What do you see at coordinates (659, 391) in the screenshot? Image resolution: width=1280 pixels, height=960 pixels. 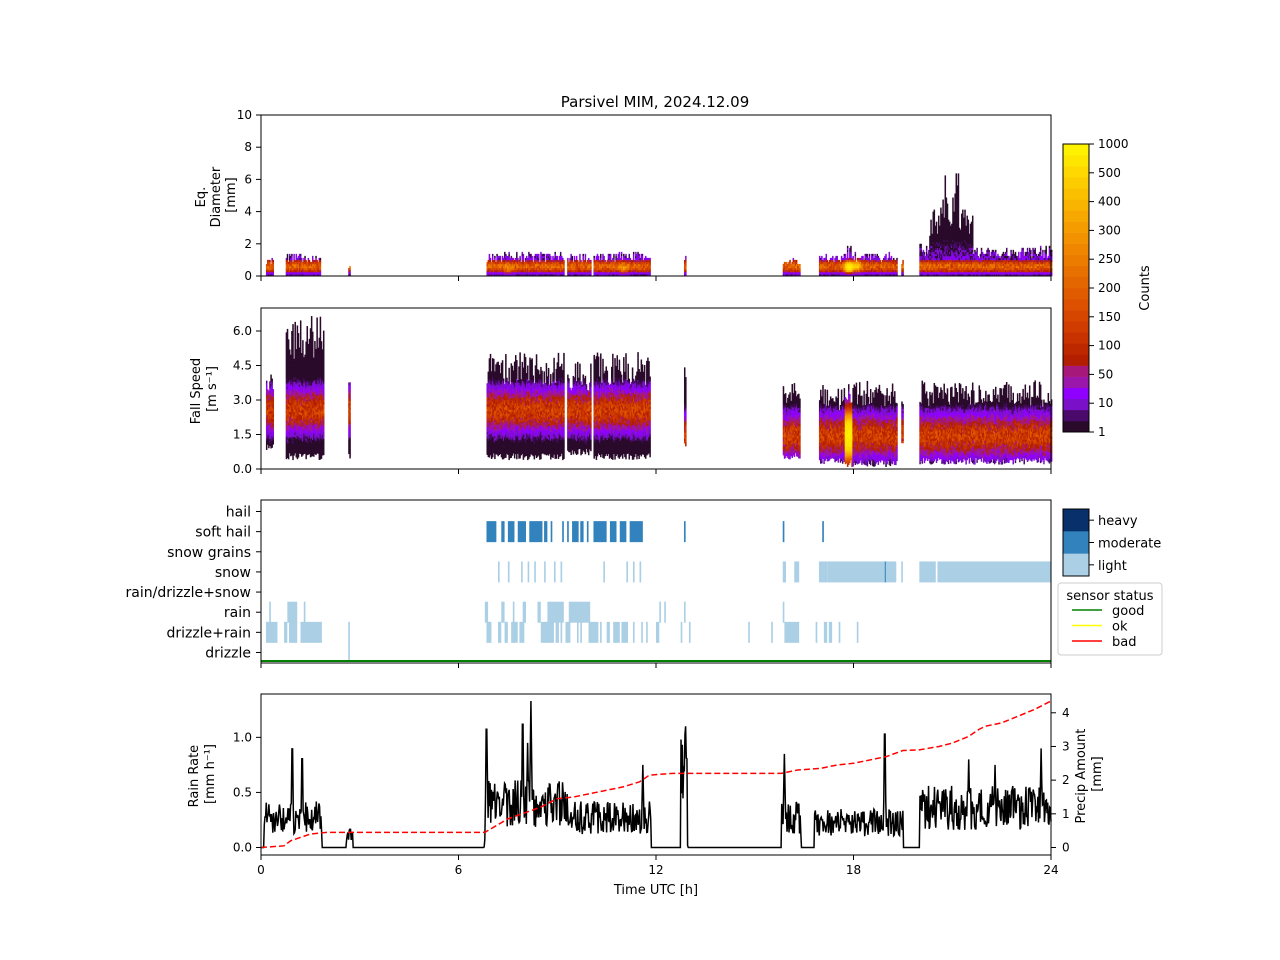 I see `fall-speed-heatmap` at bounding box center [659, 391].